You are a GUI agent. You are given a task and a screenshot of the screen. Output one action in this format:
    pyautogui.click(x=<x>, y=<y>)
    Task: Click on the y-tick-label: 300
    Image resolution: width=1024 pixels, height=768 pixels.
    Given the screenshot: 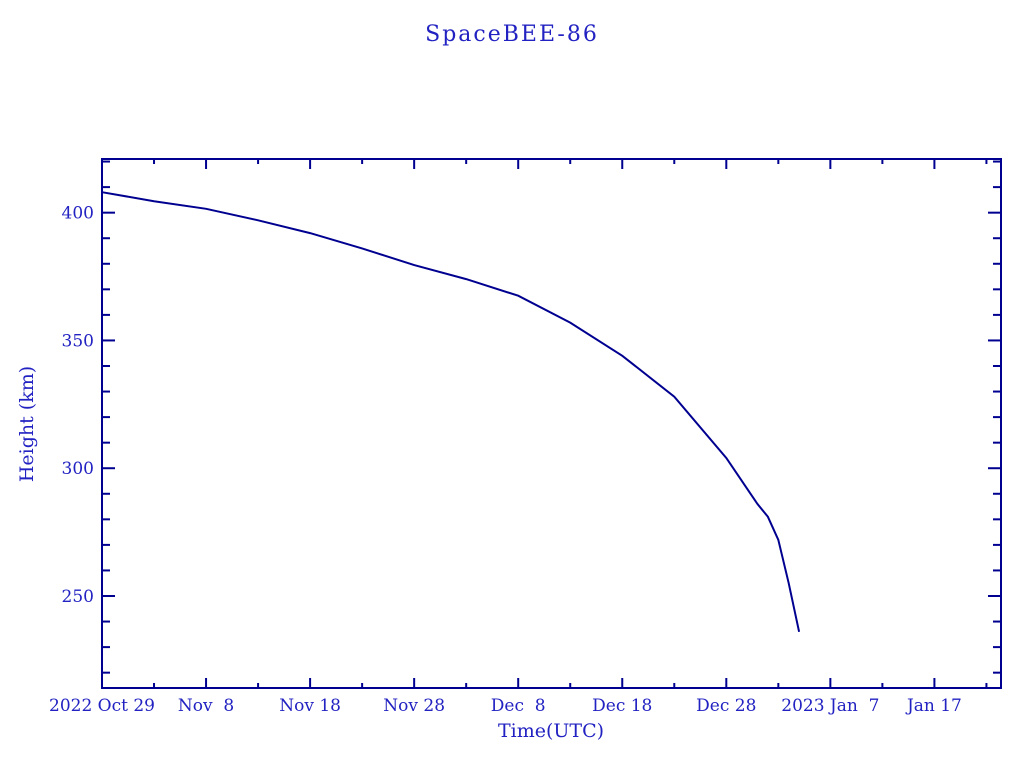 What is the action you would take?
    pyautogui.click(x=78, y=469)
    